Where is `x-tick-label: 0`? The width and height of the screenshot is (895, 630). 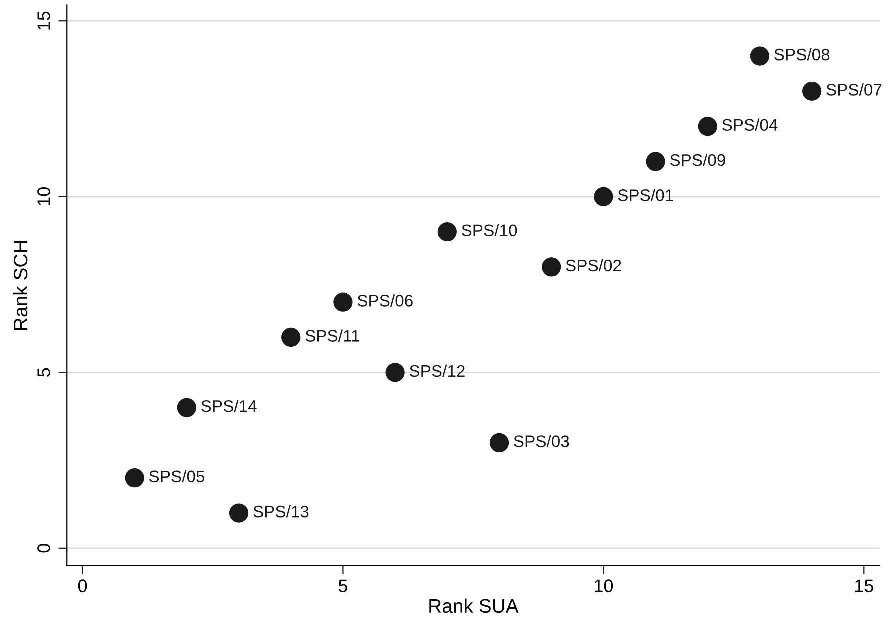 x-tick-label: 0 is located at coordinates (83, 586).